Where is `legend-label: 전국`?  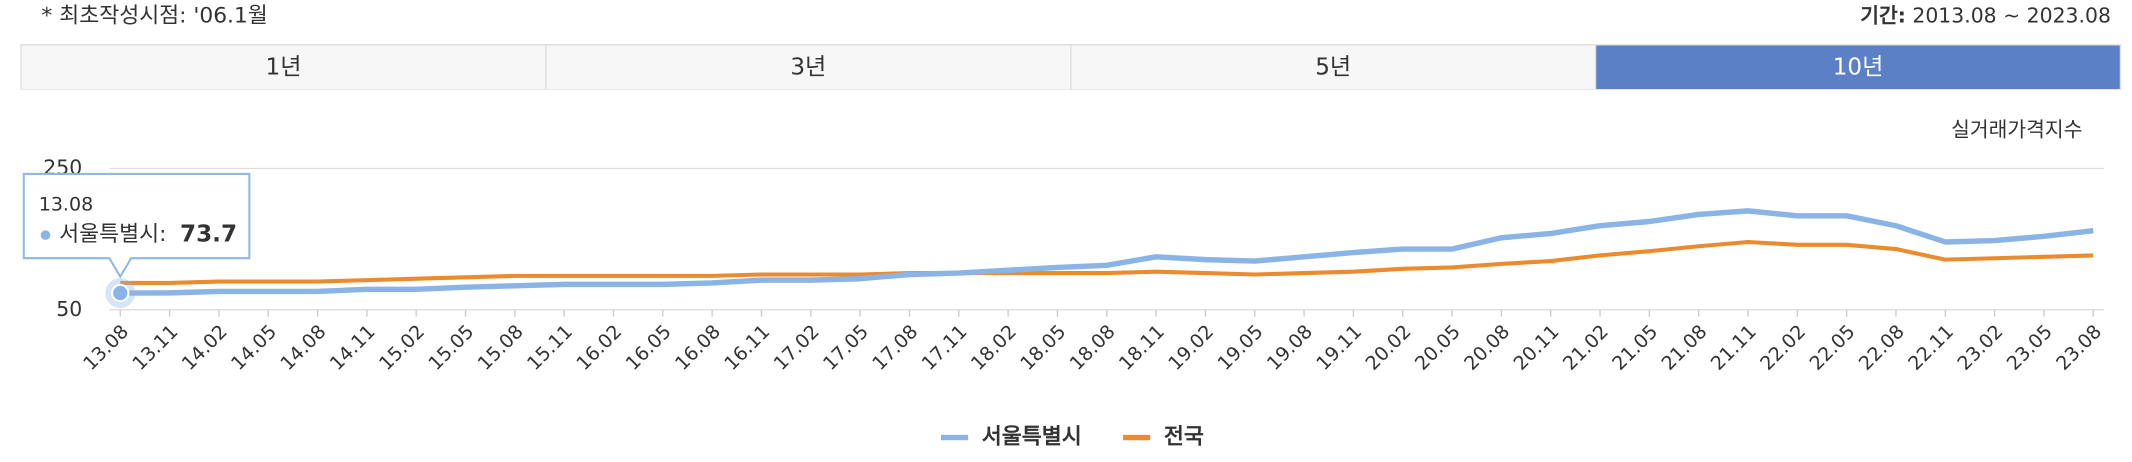
legend-label: 전국 is located at coordinates (1184, 437).